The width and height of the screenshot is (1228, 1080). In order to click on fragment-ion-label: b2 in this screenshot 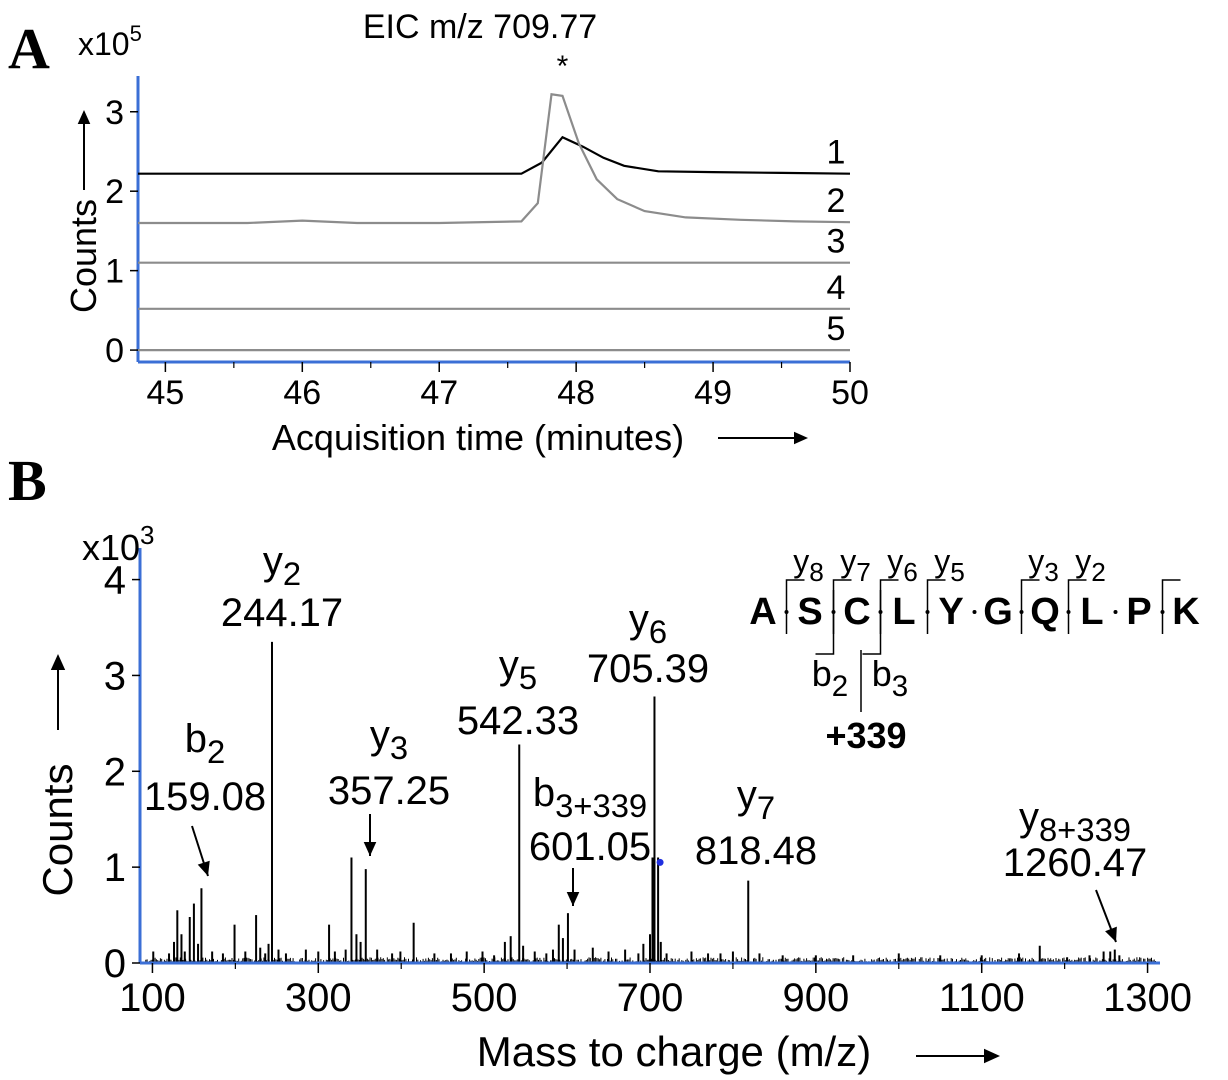, I will do `click(205, 743)`.